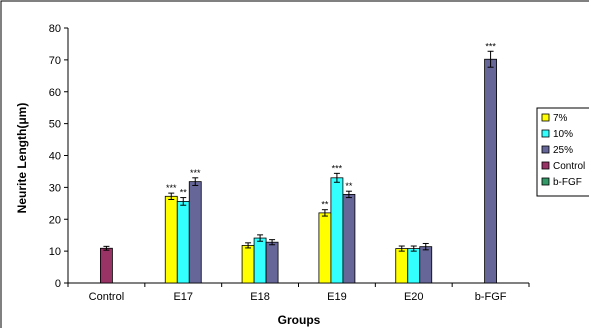  Describe the element at coordinates (55, 61) in the screenshot. I see `y-tick-label: 70` at that location.